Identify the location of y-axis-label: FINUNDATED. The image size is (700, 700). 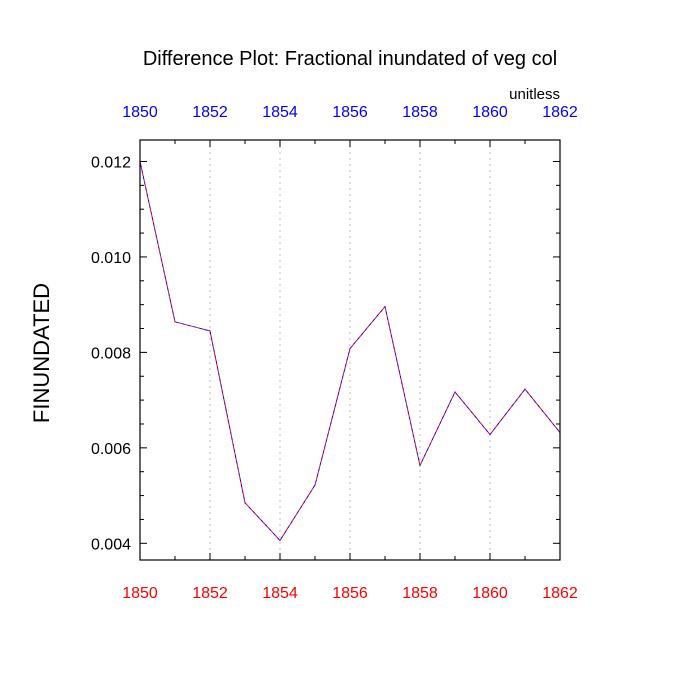
(41, 353).